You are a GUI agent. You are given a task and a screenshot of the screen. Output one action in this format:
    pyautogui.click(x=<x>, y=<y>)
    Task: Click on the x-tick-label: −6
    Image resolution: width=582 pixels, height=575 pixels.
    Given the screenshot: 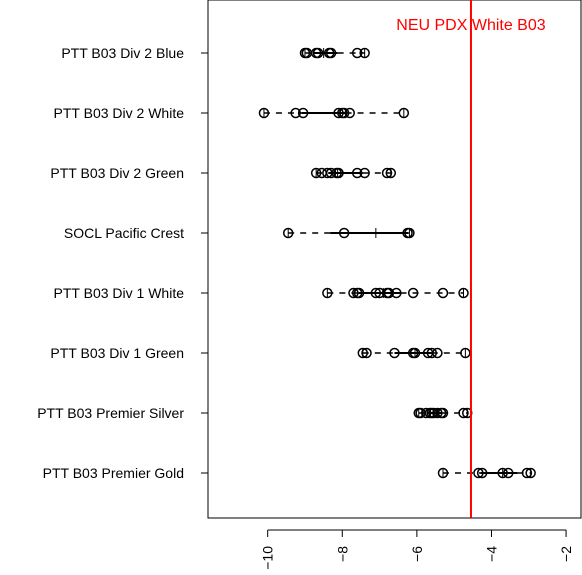 What is the action you would take?
    pyautogui.click(x=417, y=554)
    